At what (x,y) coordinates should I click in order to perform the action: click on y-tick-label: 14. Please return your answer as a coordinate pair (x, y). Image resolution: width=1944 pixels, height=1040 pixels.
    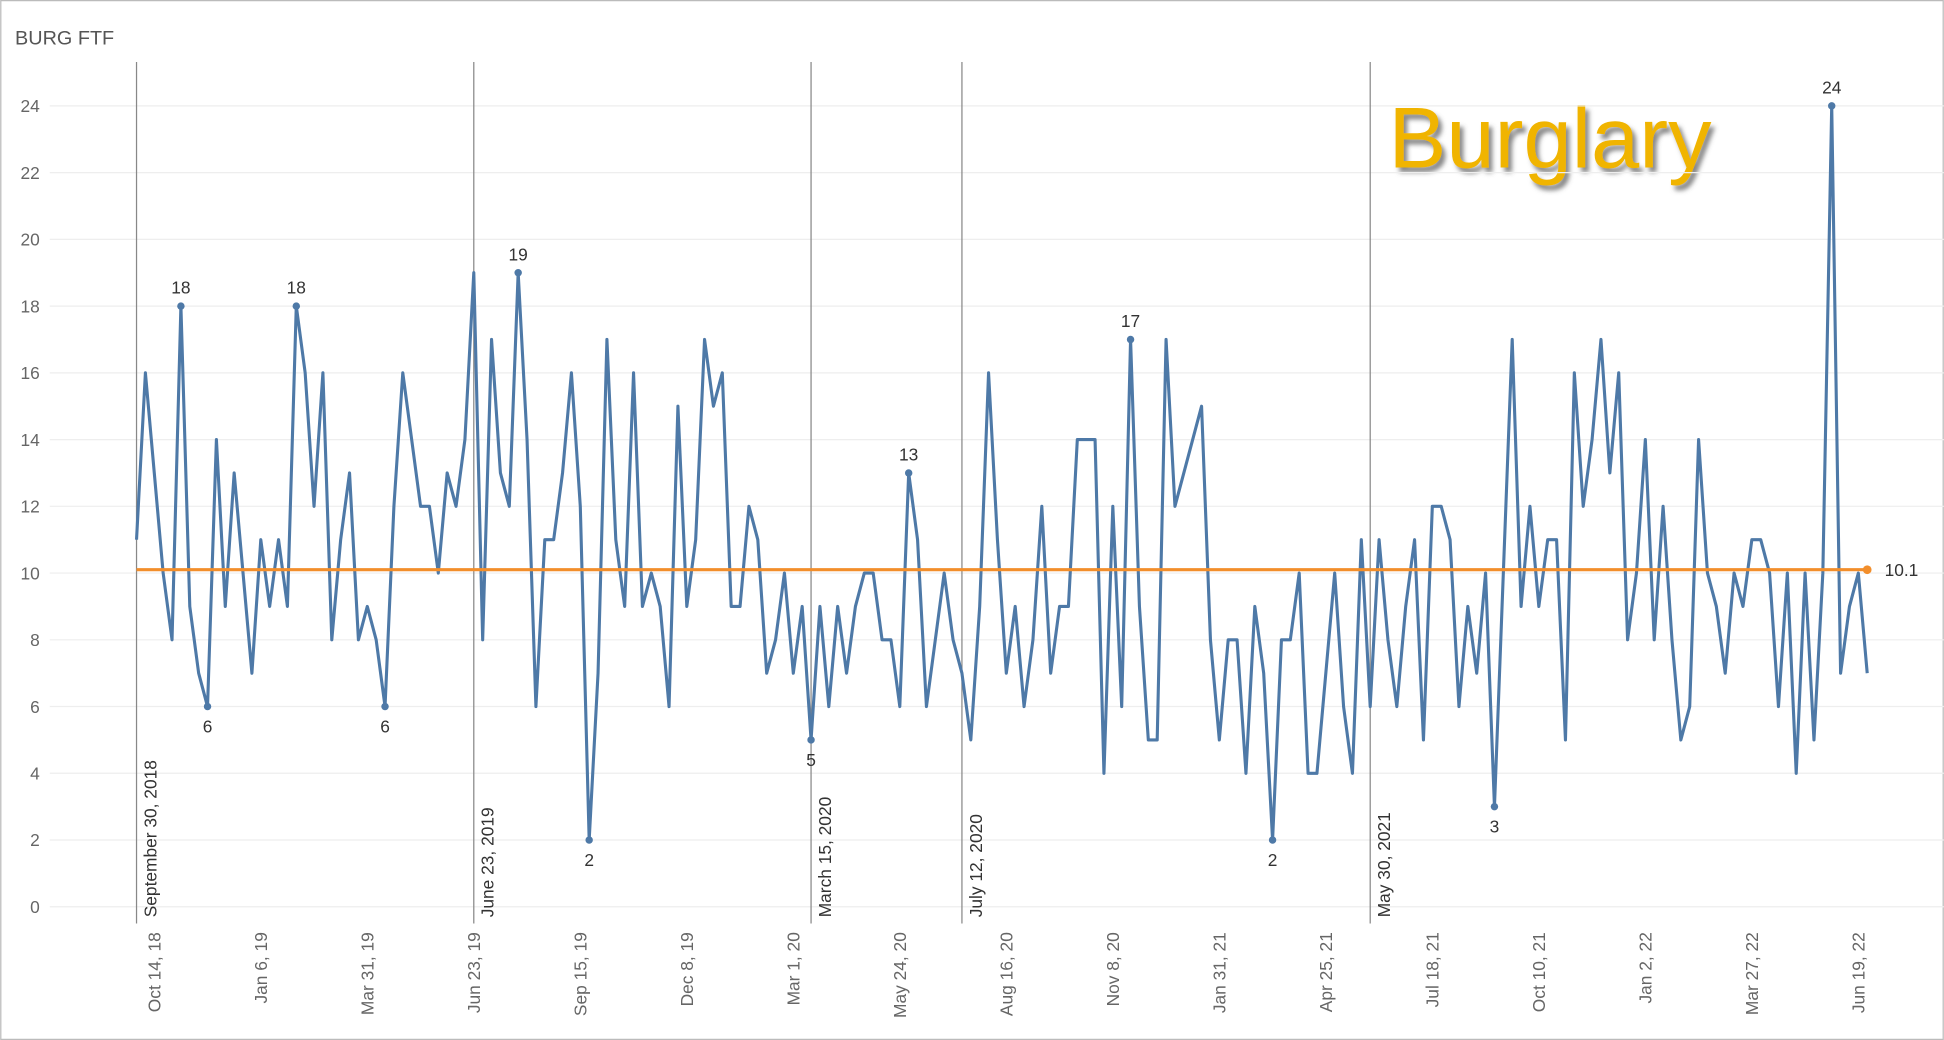
    Looking at the image, I should click on (31, 440).